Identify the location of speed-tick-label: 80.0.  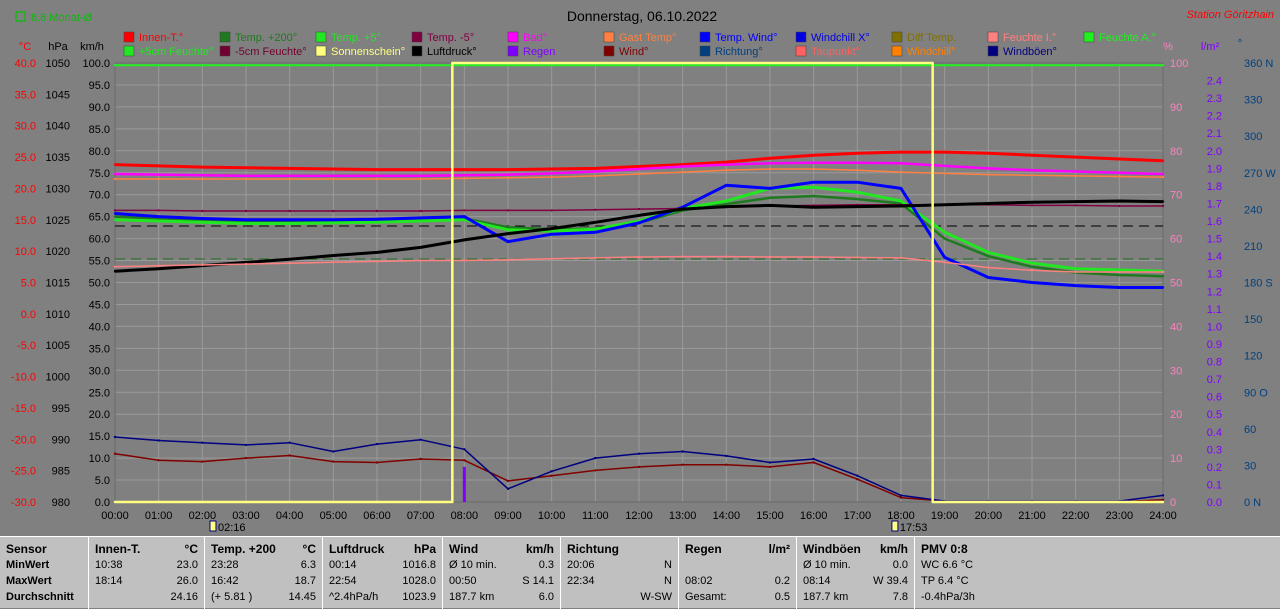
(99, 152).